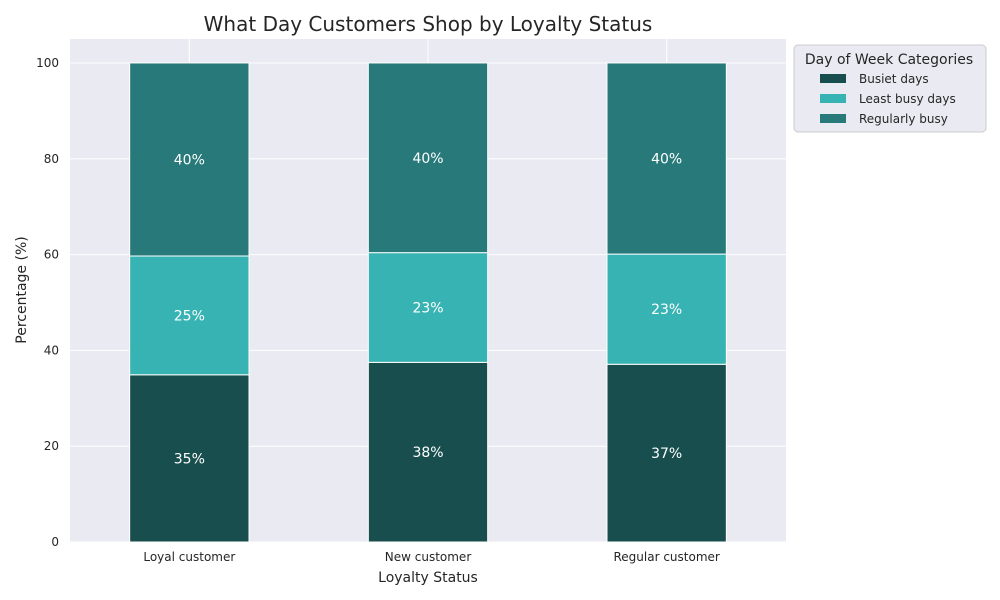 Image resolution: width=1000 pixels, height=600 pixels. Describe the element at coordinates (894, 79) in the screenshot. I see `legend-label: Busiet days` at that location.